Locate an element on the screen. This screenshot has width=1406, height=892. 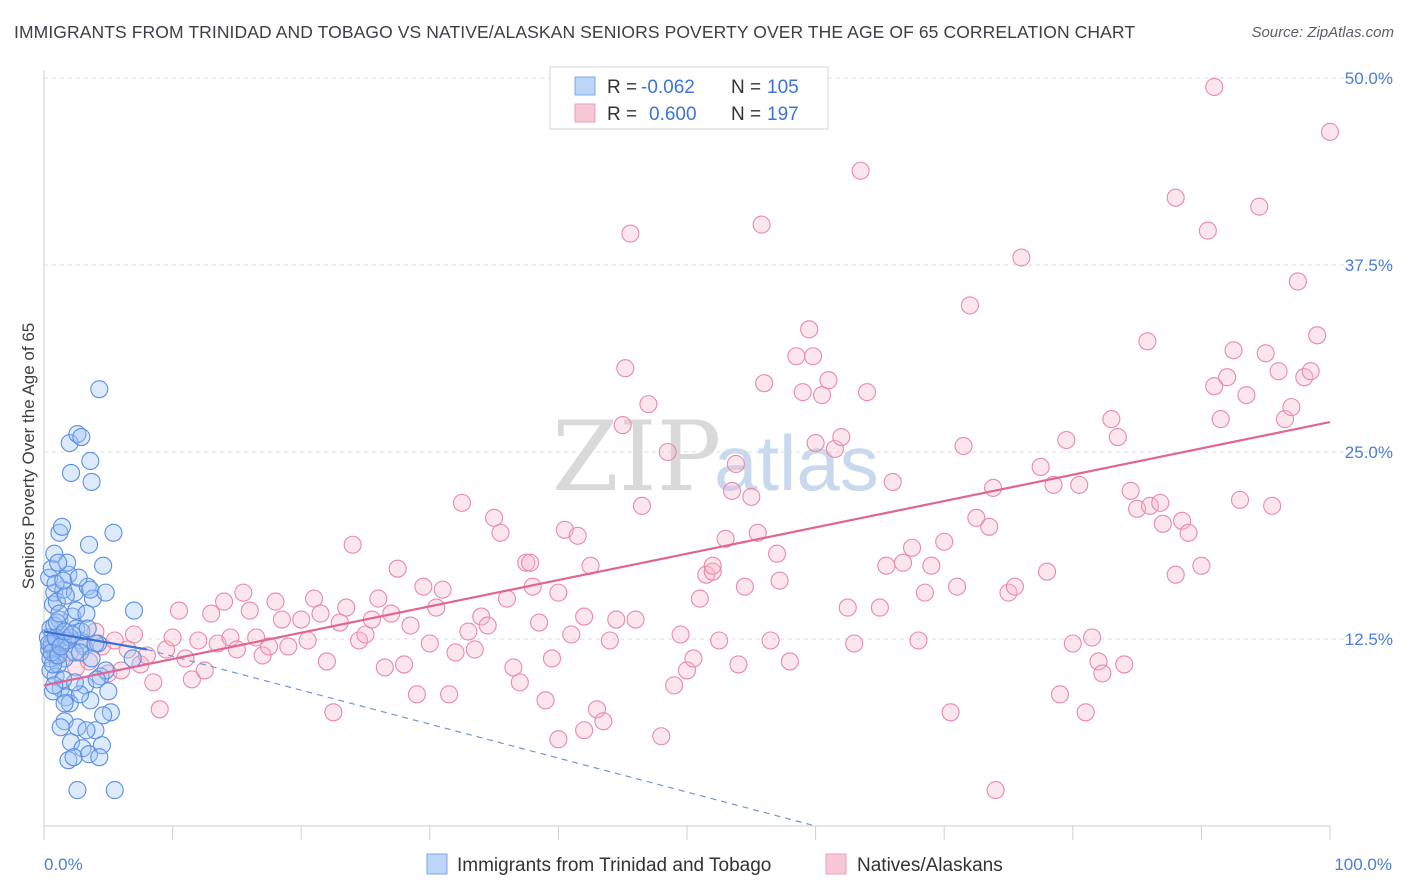
legend-r-label-2: R = is located at coordinates (622, 114).